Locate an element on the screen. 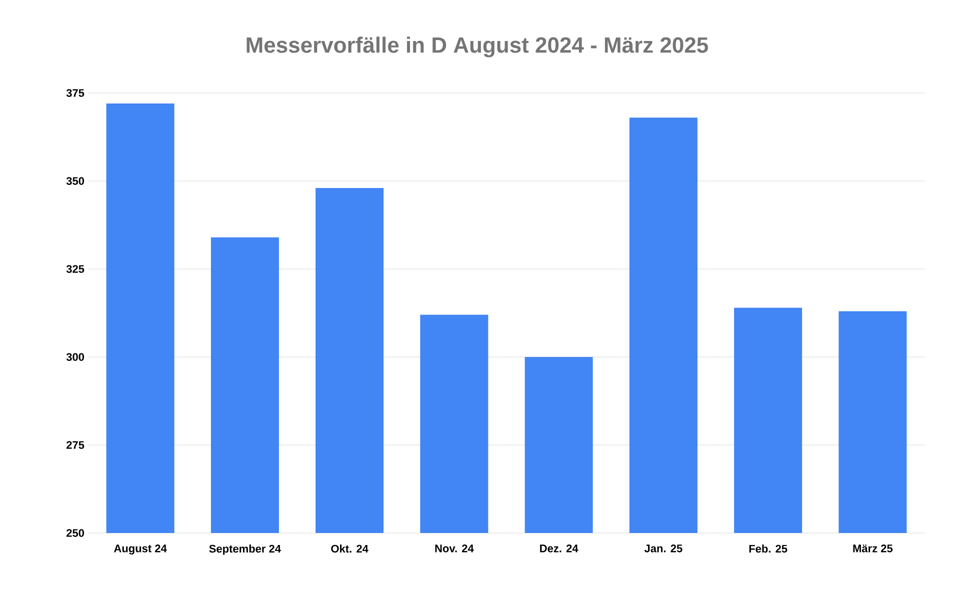  y-tick-label: 250 is located at coordinates (75, 533).